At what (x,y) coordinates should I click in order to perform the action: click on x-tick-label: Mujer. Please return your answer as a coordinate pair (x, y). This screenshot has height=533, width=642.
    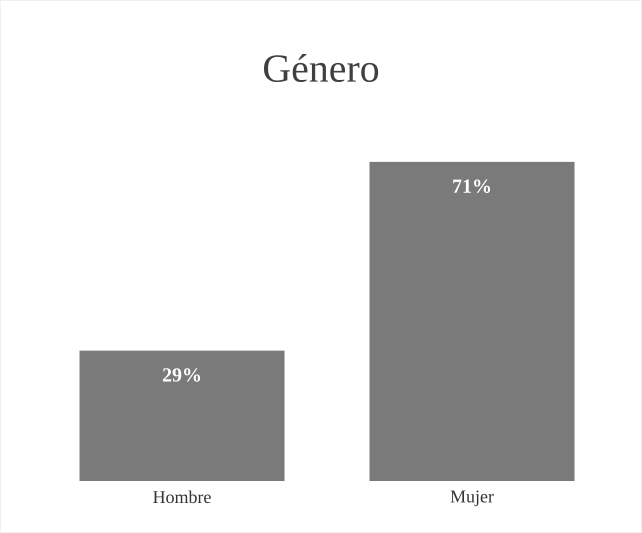
    Looking at the image, I should click on (472, 498).